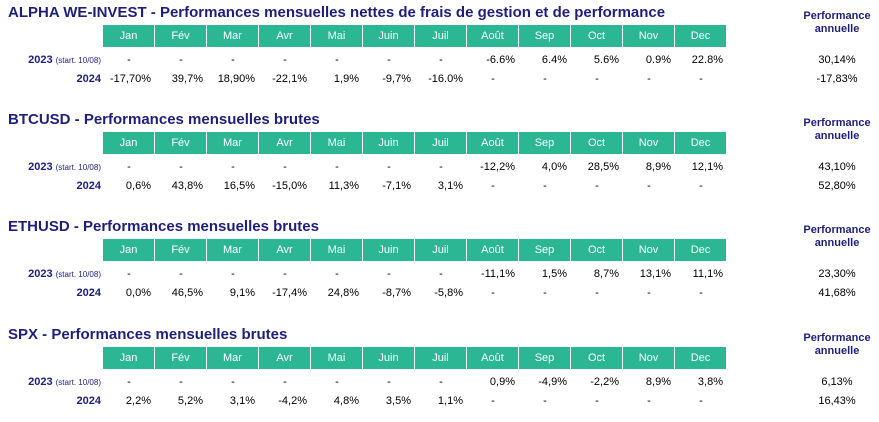 This screenshot has height=422, width=879. What do you see at coordinates (242, 293) in the screenshot?
I see `month-value-cell: 9,1%` at bounding box center [242, 293].